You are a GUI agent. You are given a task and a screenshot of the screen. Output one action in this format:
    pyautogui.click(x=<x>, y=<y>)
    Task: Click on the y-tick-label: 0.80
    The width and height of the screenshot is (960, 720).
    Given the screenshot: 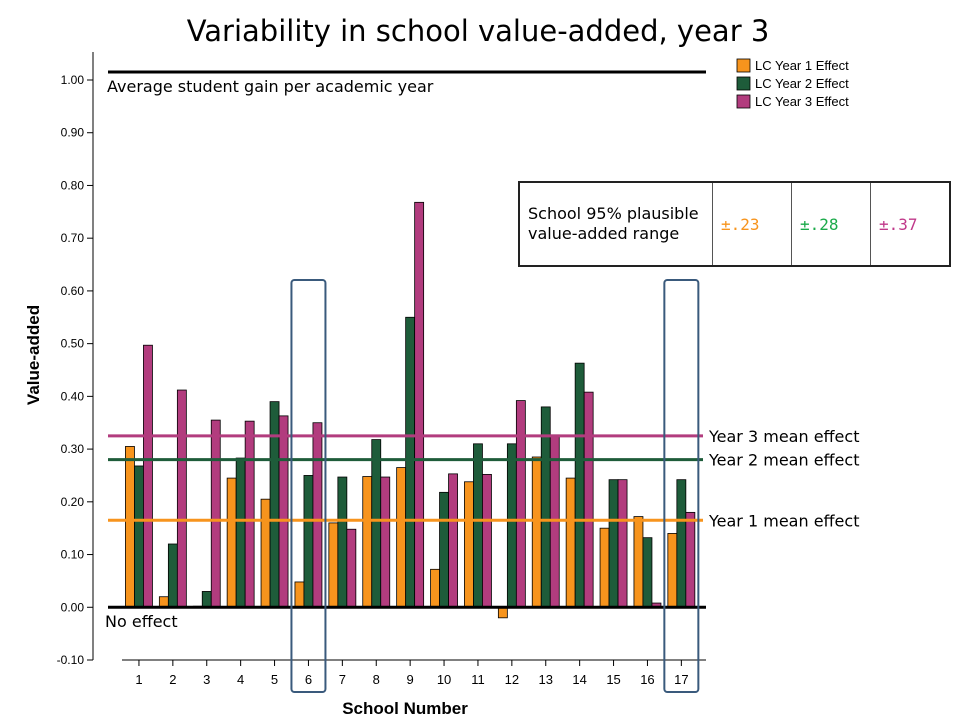 What is the action you would take?
    pyautogui.click(x=73, y=185)
    